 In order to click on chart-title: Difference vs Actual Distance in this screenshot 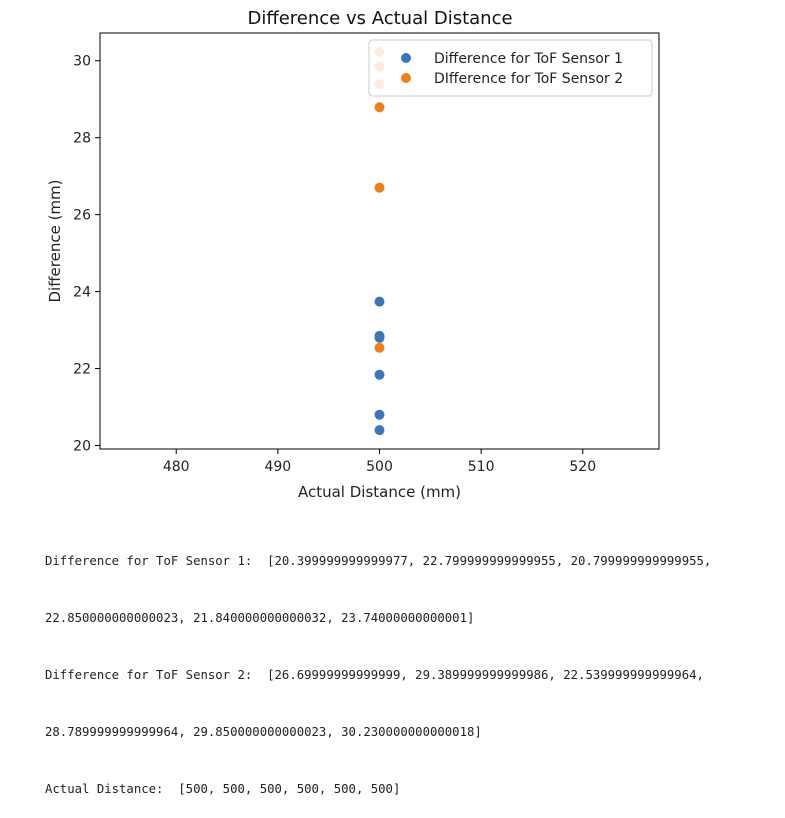, I will do `click(379, 18)`.